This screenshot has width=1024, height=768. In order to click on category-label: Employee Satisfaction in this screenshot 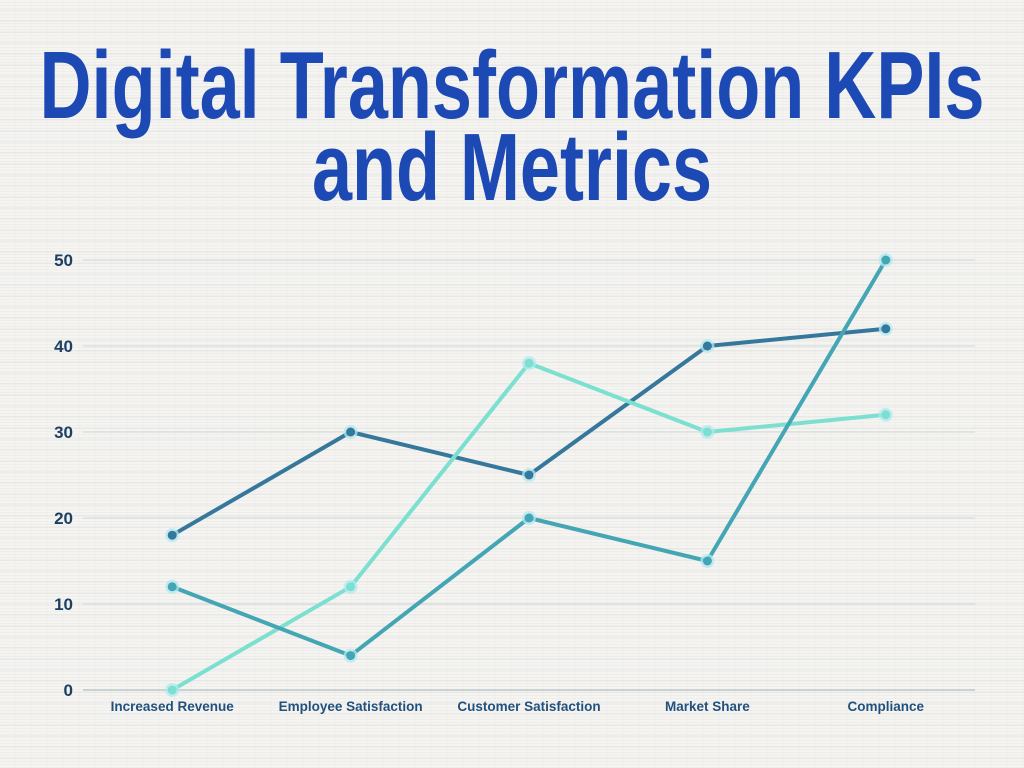, I will do `click(351, 706)`.